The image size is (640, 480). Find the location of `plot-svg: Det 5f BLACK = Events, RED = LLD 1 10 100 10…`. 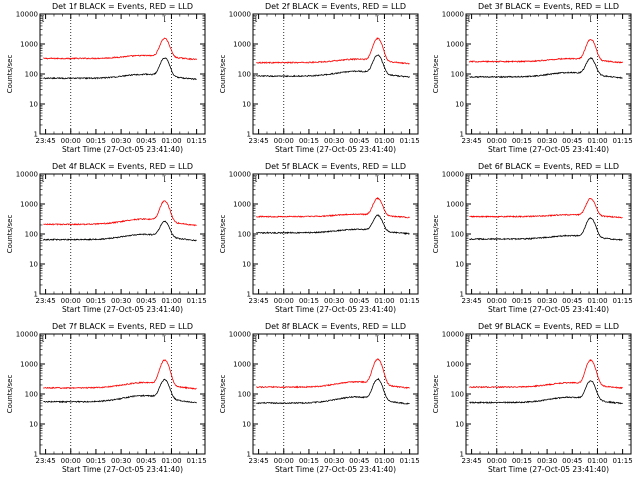

plot-svg: Det 5f BLACK = Events, RED = LLD 1 10 100 10… is located at coordinates (319, 238).